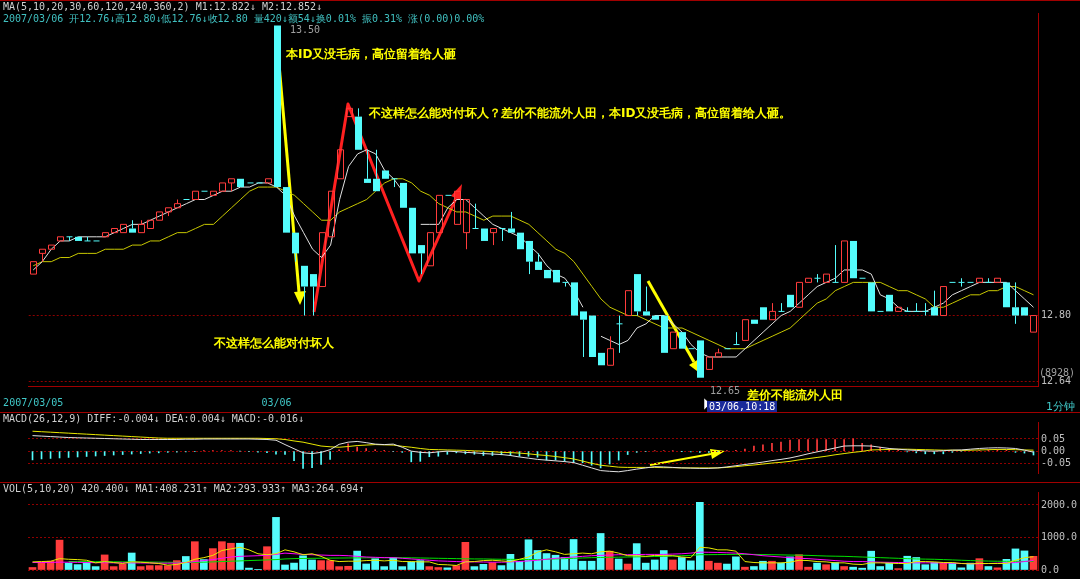  I want to click on chart-title: VOL(5,10,20) 420.400↓ MA1:408.231↑ MA2:293.933↑ MA3:264.694↑, so click(184, 488).